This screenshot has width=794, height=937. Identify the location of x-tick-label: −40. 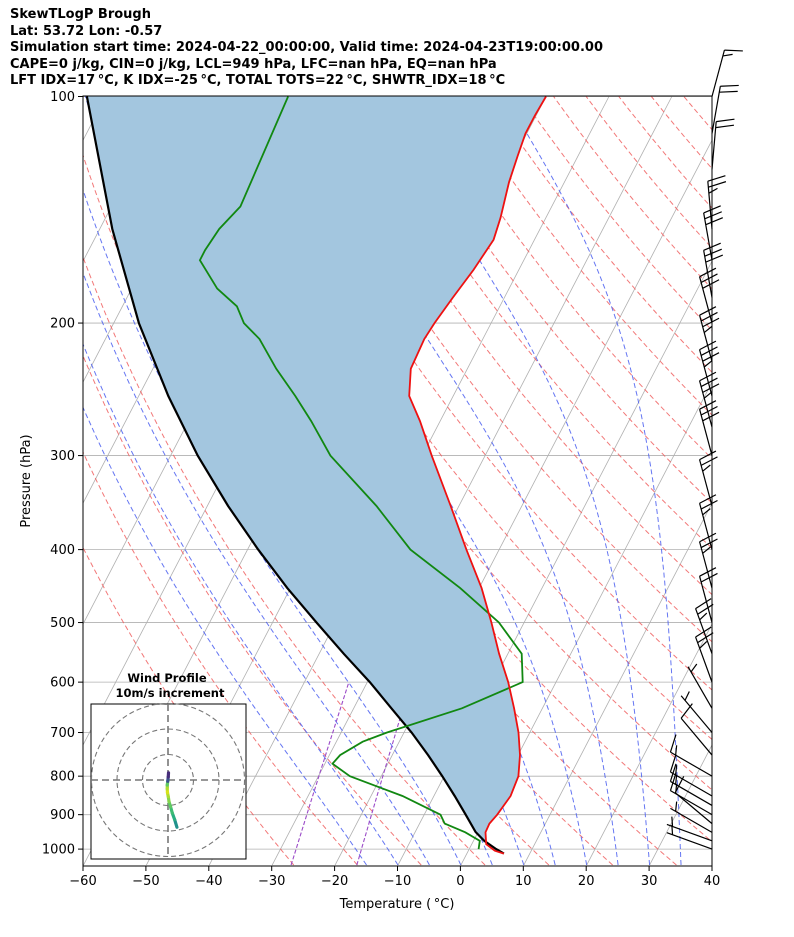
(208, 881).